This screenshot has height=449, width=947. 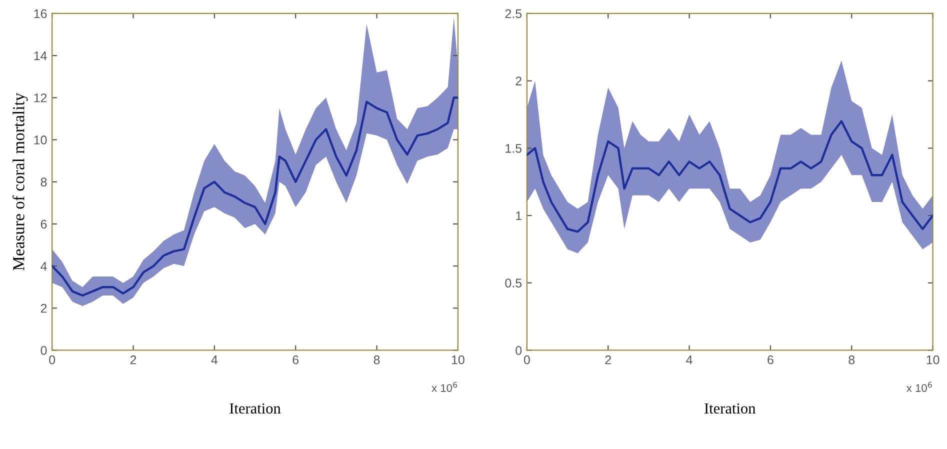 What do you see at coordinates (43, 266) in the screenshot?
I see `y-tick-label: 4` at bounding box center [43, 266].